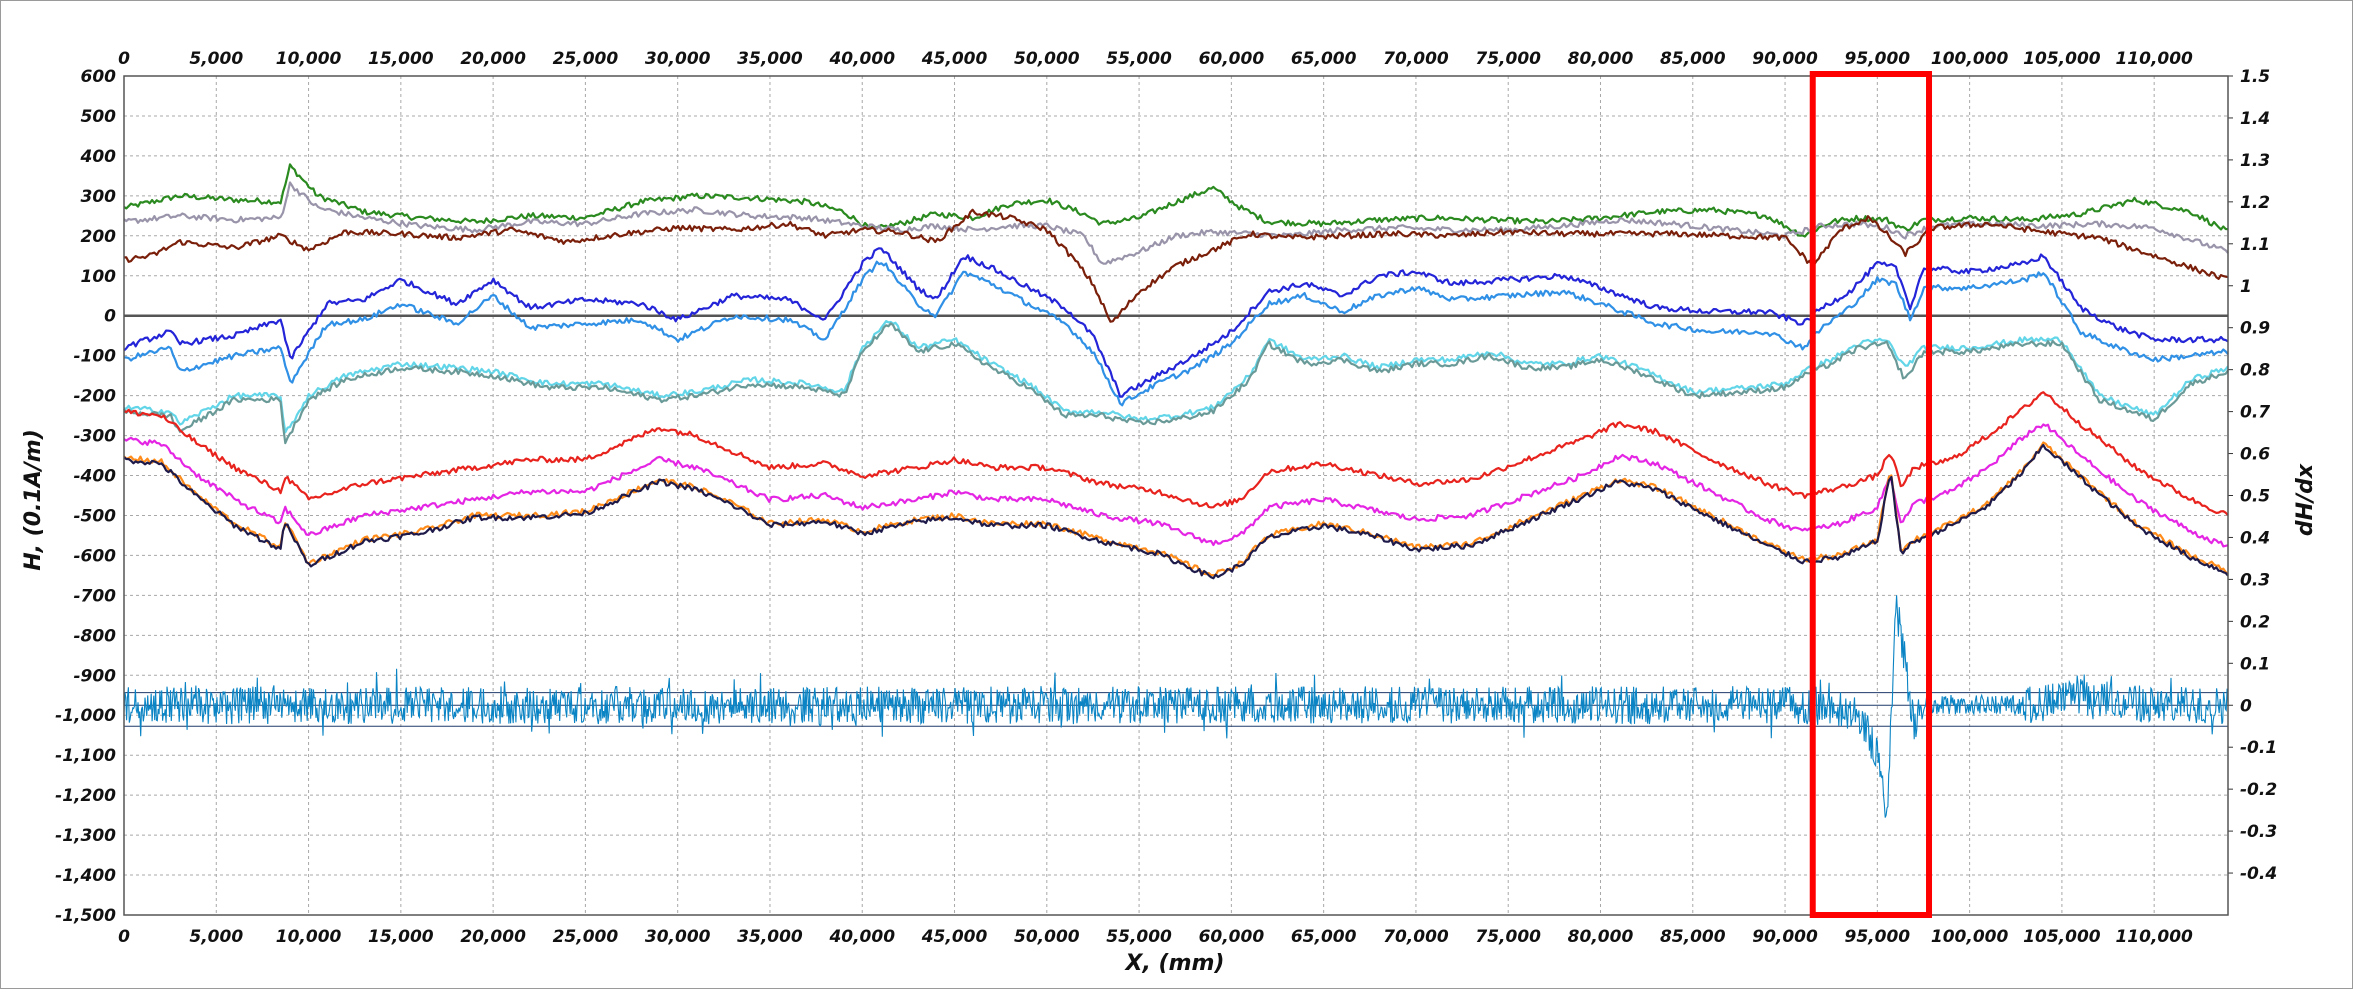 Image resolution: width=2353 pixels, height=993 pixels. Describe the element at coordinates (1785, 937) in the screenshot. I see `x-tick-label-bottom: 90,000` at that location.